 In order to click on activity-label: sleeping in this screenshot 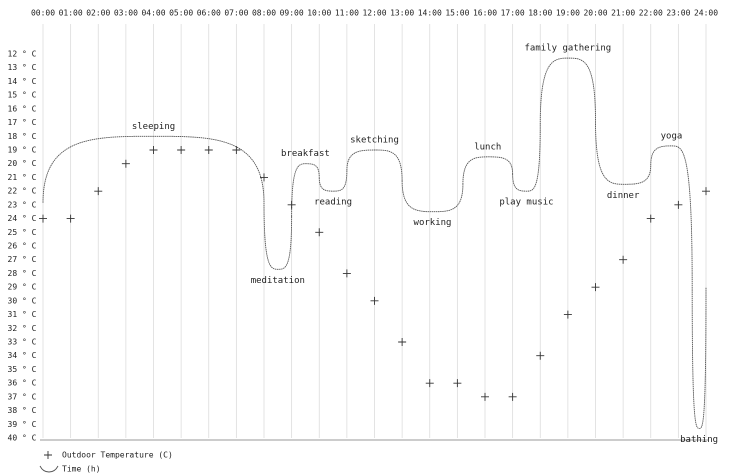, I will do `click(153, 127)`.